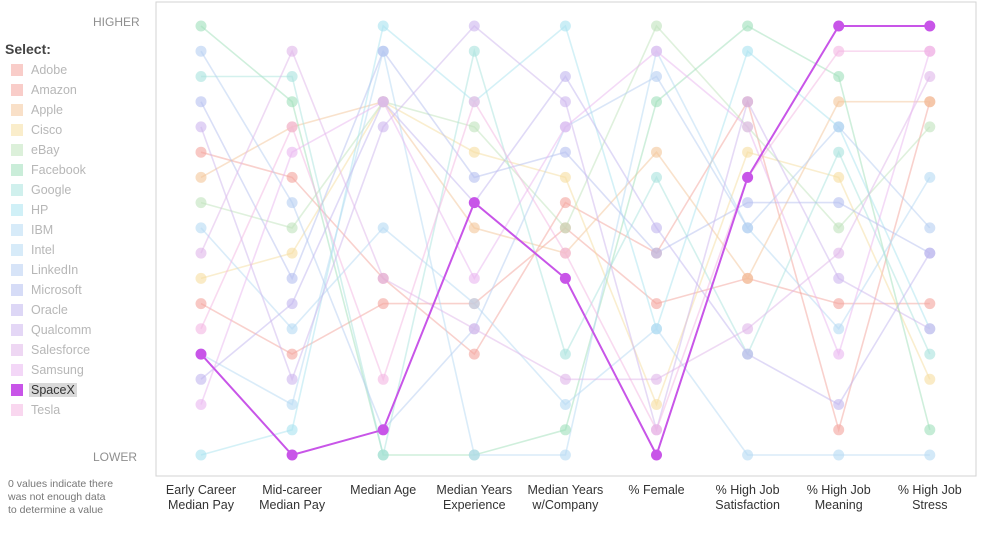 Image resolution: width=988 pixels, height=540 pixels. Describe the element at coordinates (52, 70) in the screenshot. I see `legend-item-adobe: Adobe` at that location.